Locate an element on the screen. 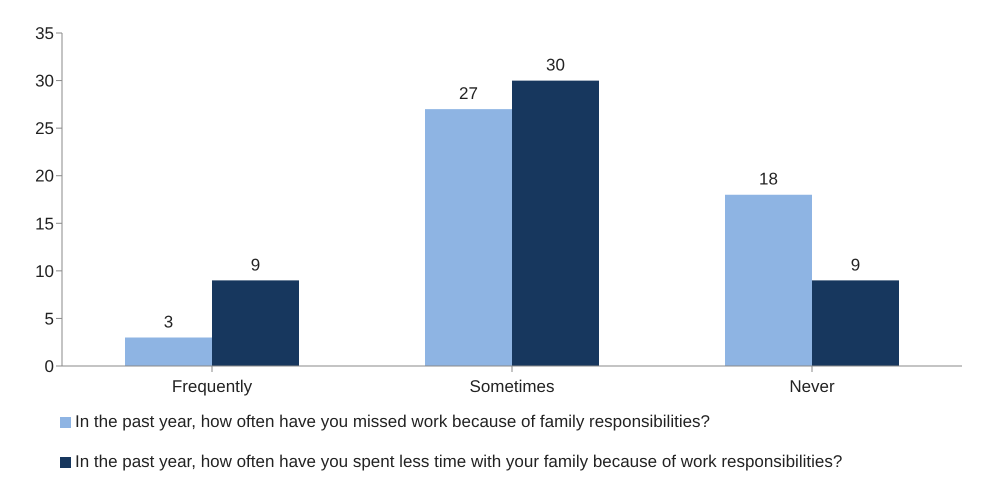  data-label: 18 is located at coordinates (768, 179).